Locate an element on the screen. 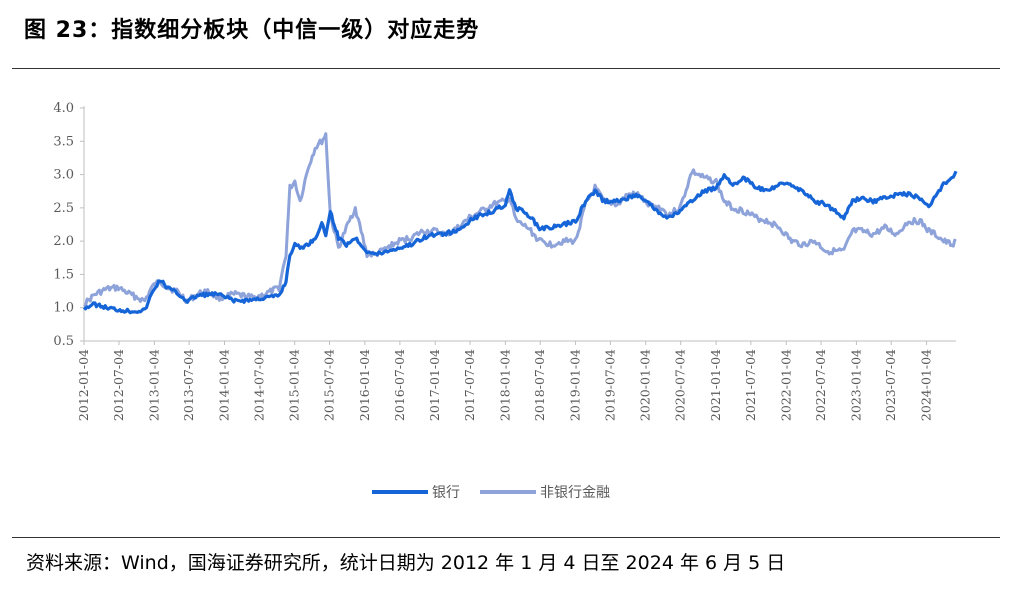 Image resolution: width=1026 pixels, height=604 pixels. figure-title: 图 23：指数细分板块（中信一级）对应走势 is located at coordinates (252, 30).